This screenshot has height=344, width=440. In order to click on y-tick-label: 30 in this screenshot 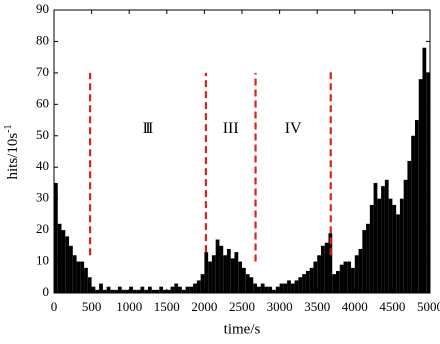, I will do `click(42, 197)`.